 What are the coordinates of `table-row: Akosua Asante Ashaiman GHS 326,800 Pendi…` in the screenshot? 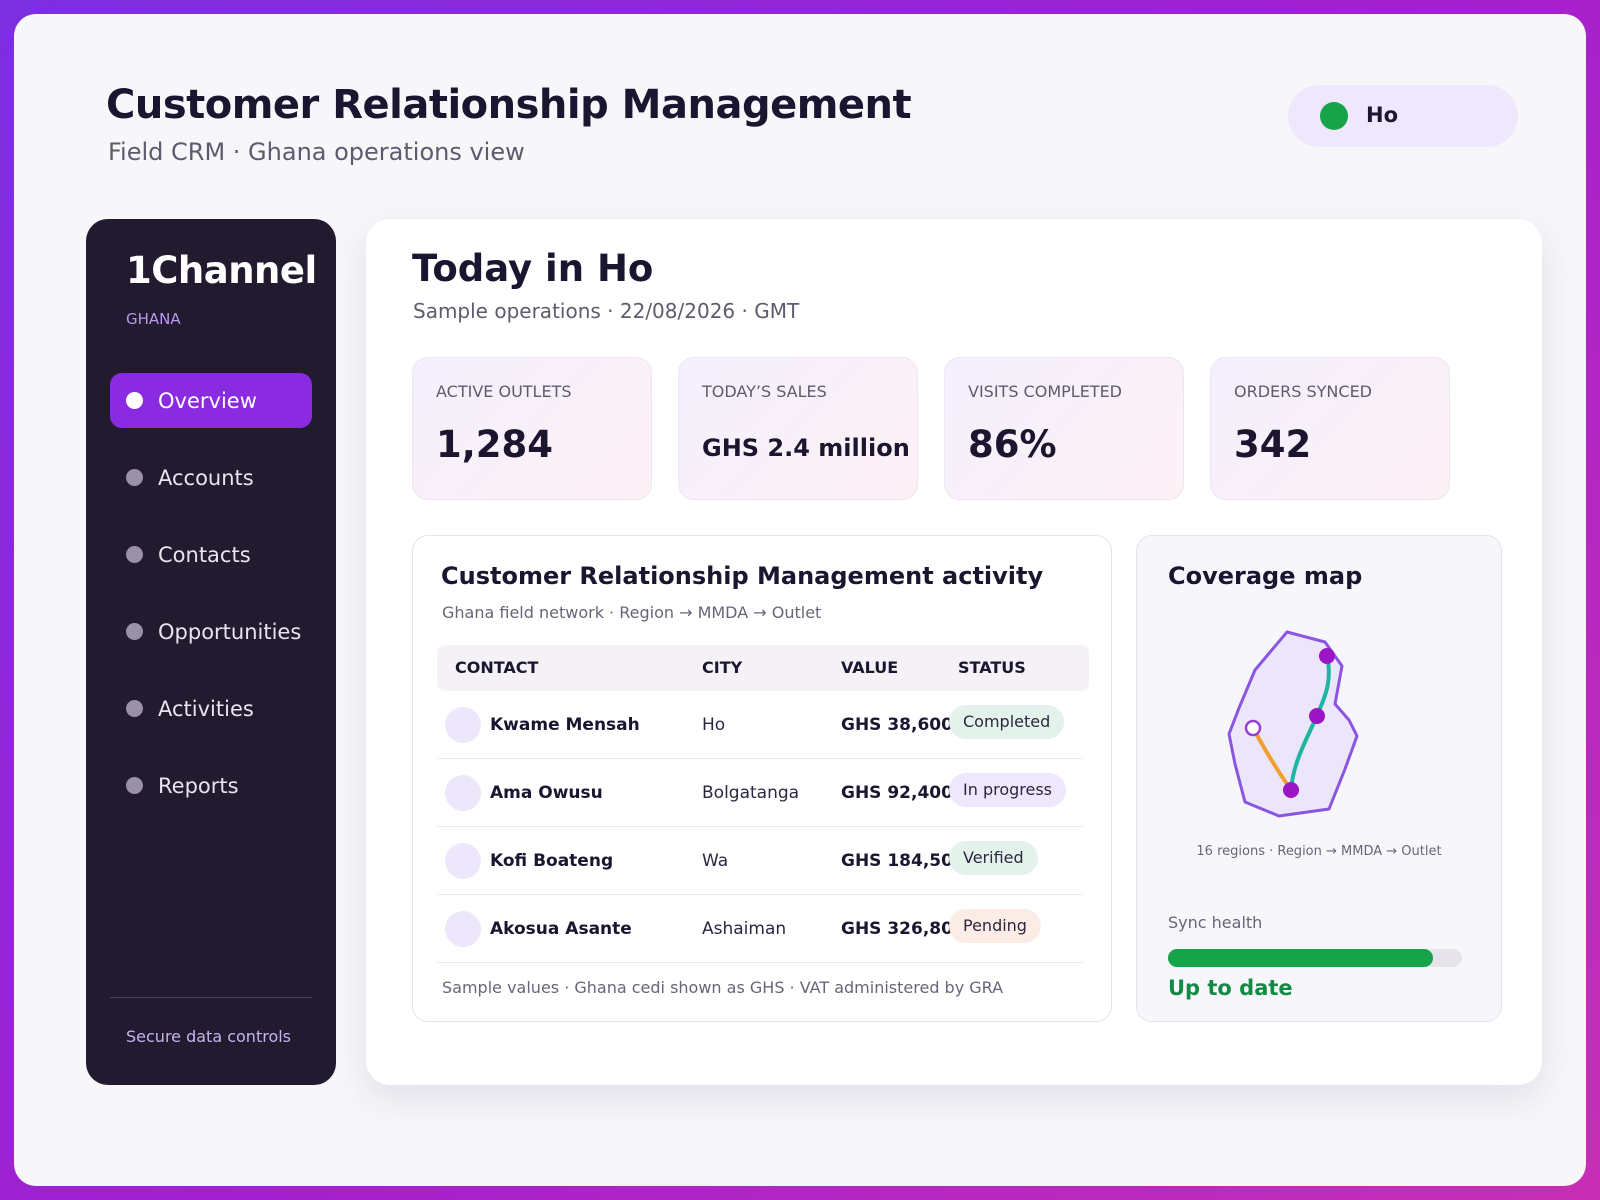 It's located at (760, 929).